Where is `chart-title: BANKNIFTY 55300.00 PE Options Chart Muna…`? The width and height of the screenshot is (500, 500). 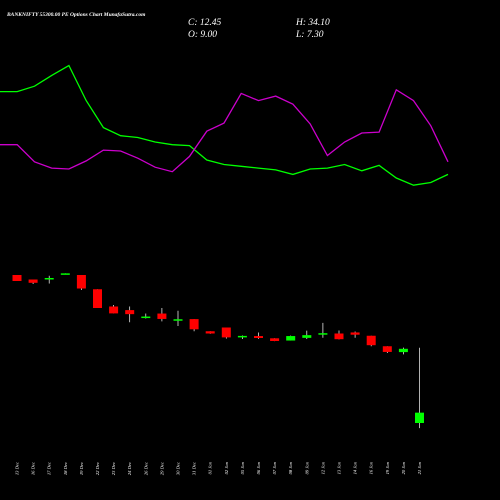 chart-title: BANKNIFTY 55300.00 PE Options Chart Muna… is located at coordinates (76, 15).